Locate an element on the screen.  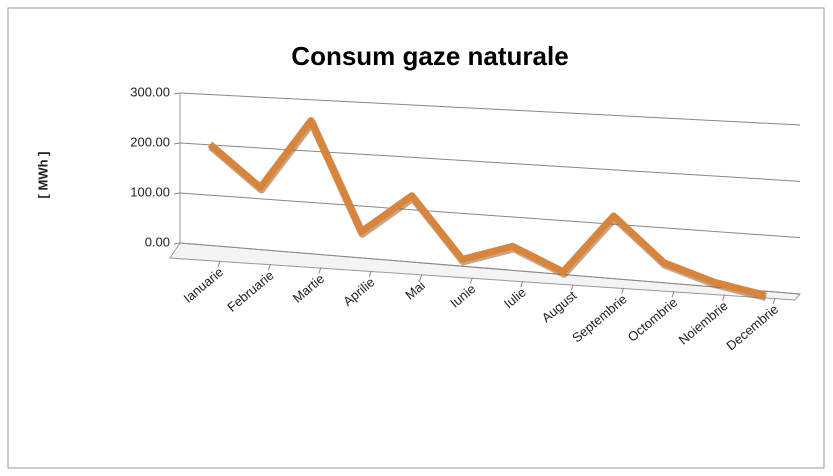
y-tick-label: 0.00 is located at coordinates (157, 241).